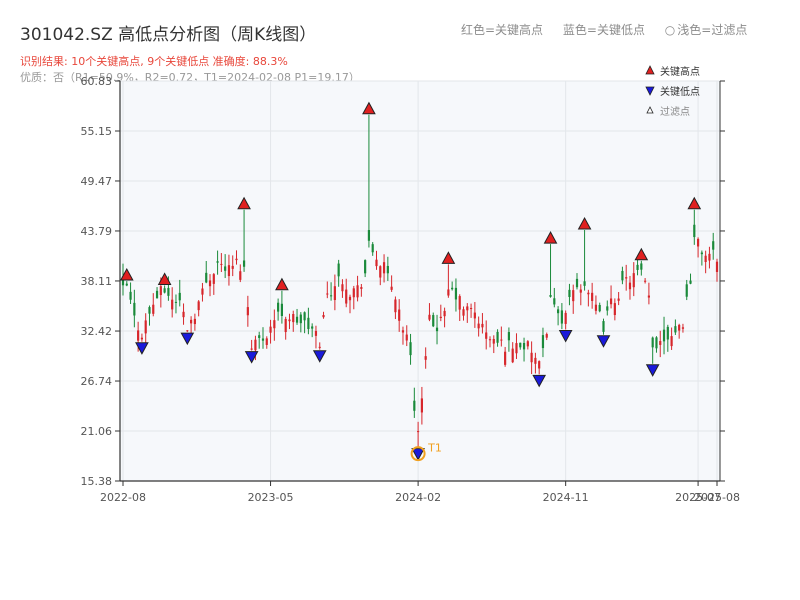 The image size is (800, 600). I want to click on x-tick-label: 2025-08, so click(717, 497).